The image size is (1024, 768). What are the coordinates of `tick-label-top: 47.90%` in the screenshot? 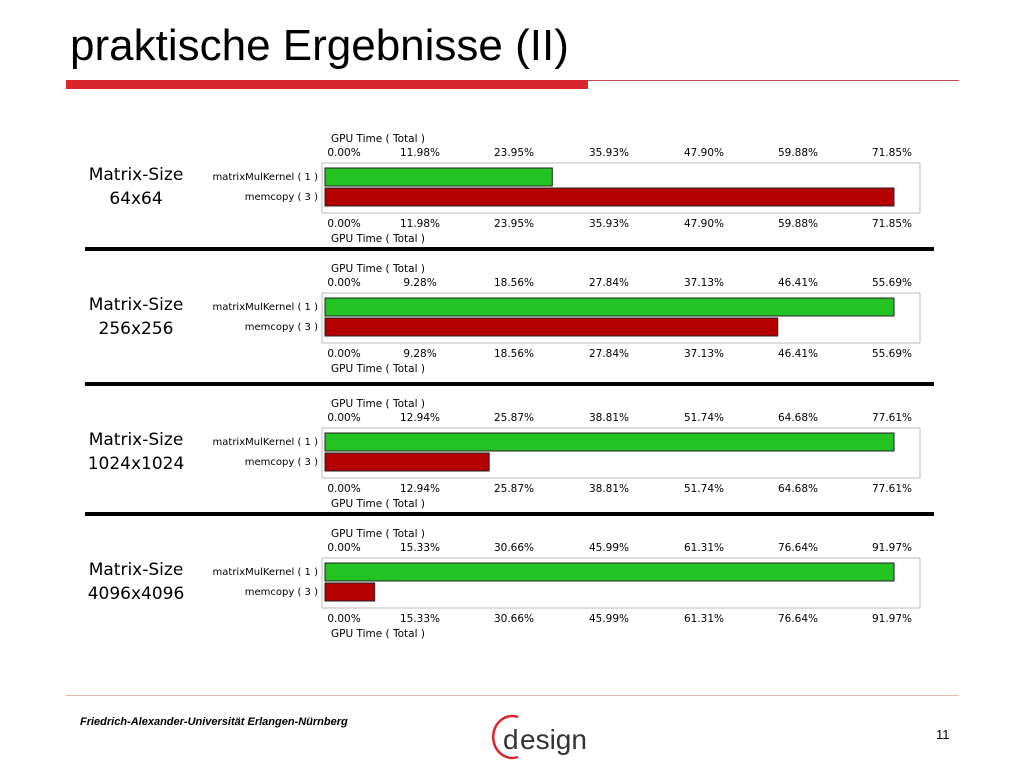 It's located at (704, 153).